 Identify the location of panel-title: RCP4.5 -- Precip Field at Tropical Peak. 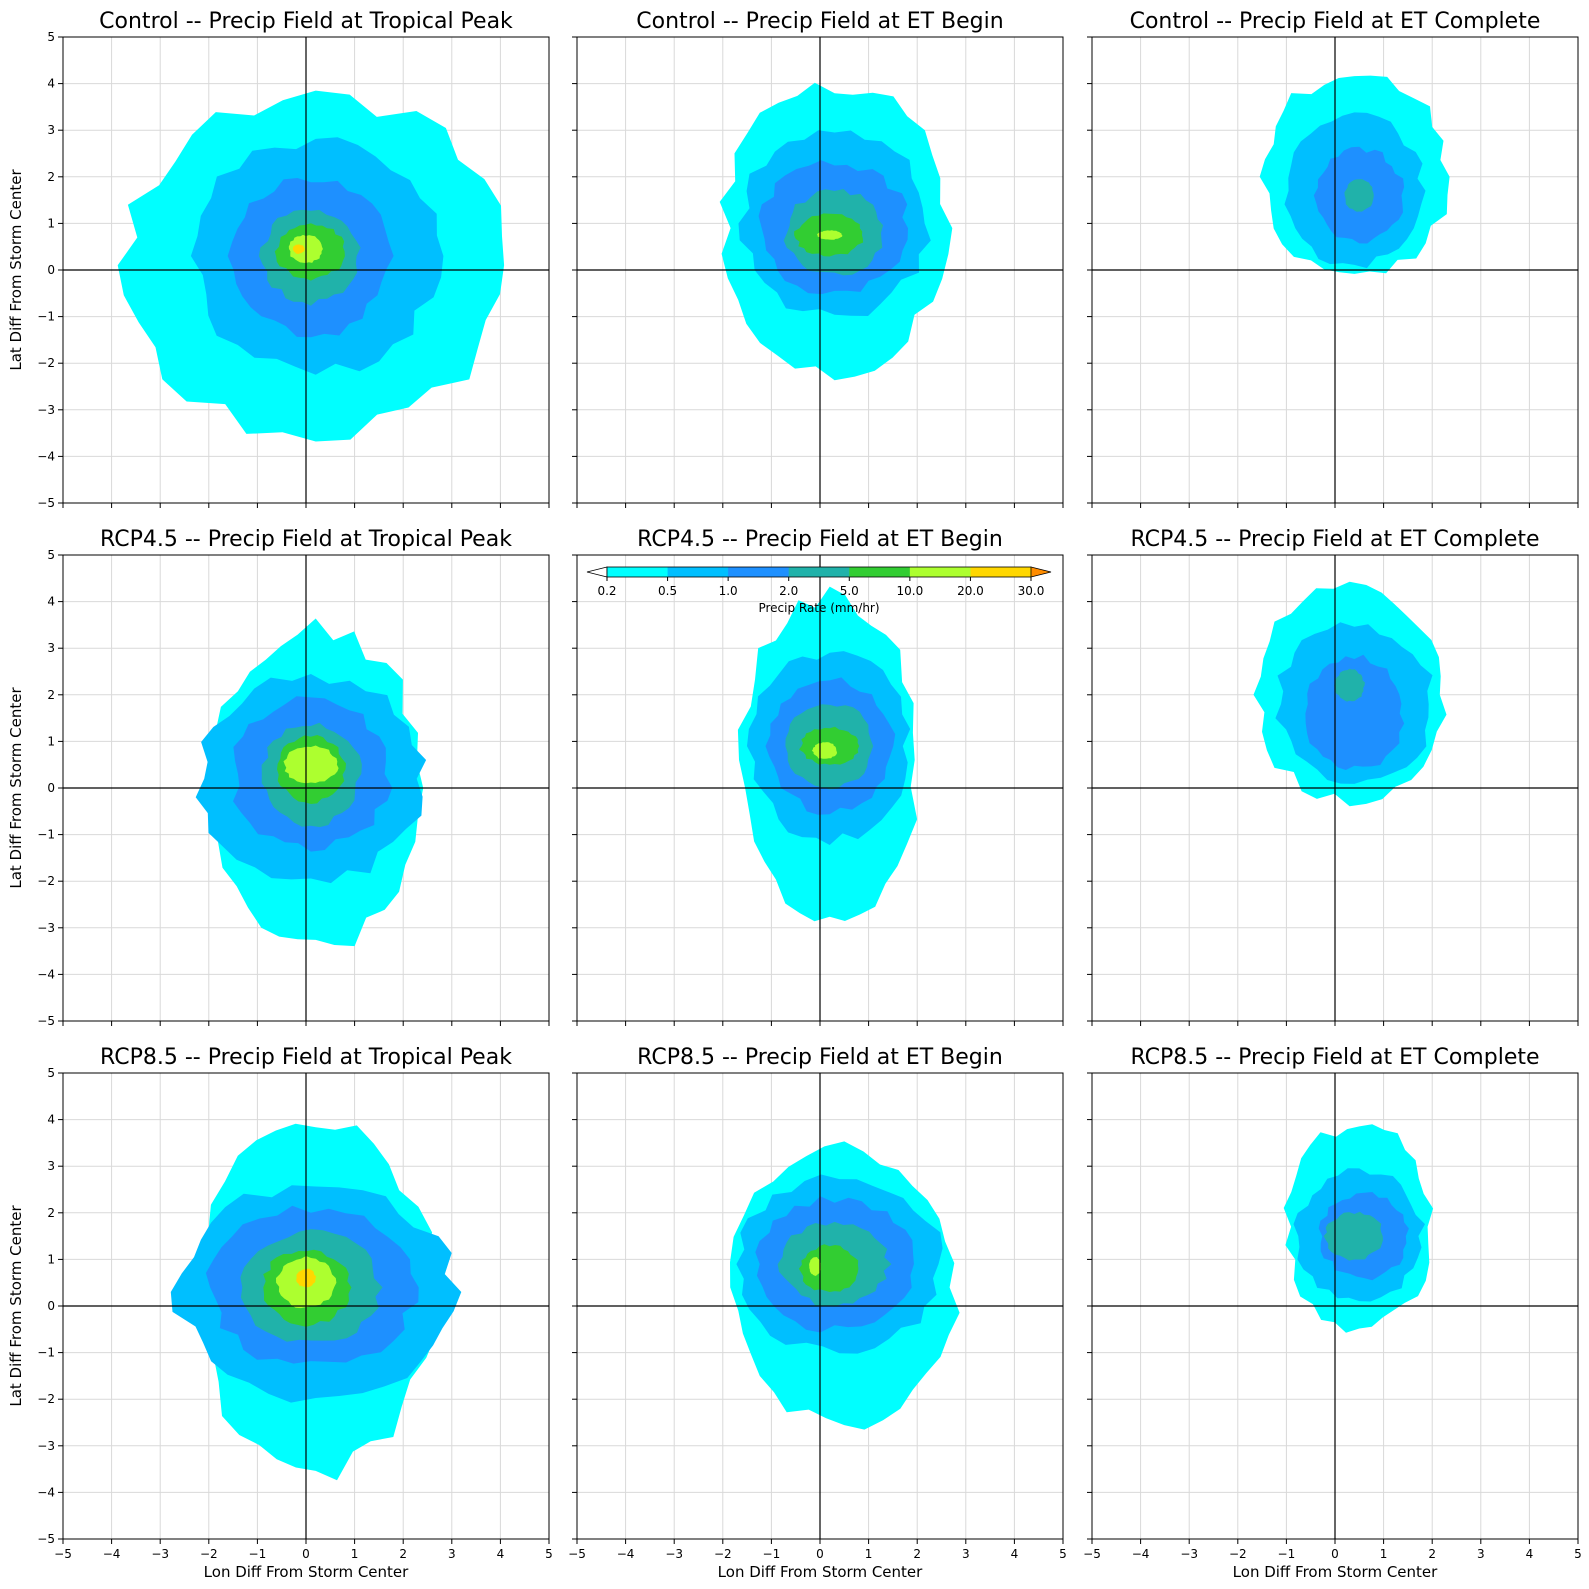
(306, 539).